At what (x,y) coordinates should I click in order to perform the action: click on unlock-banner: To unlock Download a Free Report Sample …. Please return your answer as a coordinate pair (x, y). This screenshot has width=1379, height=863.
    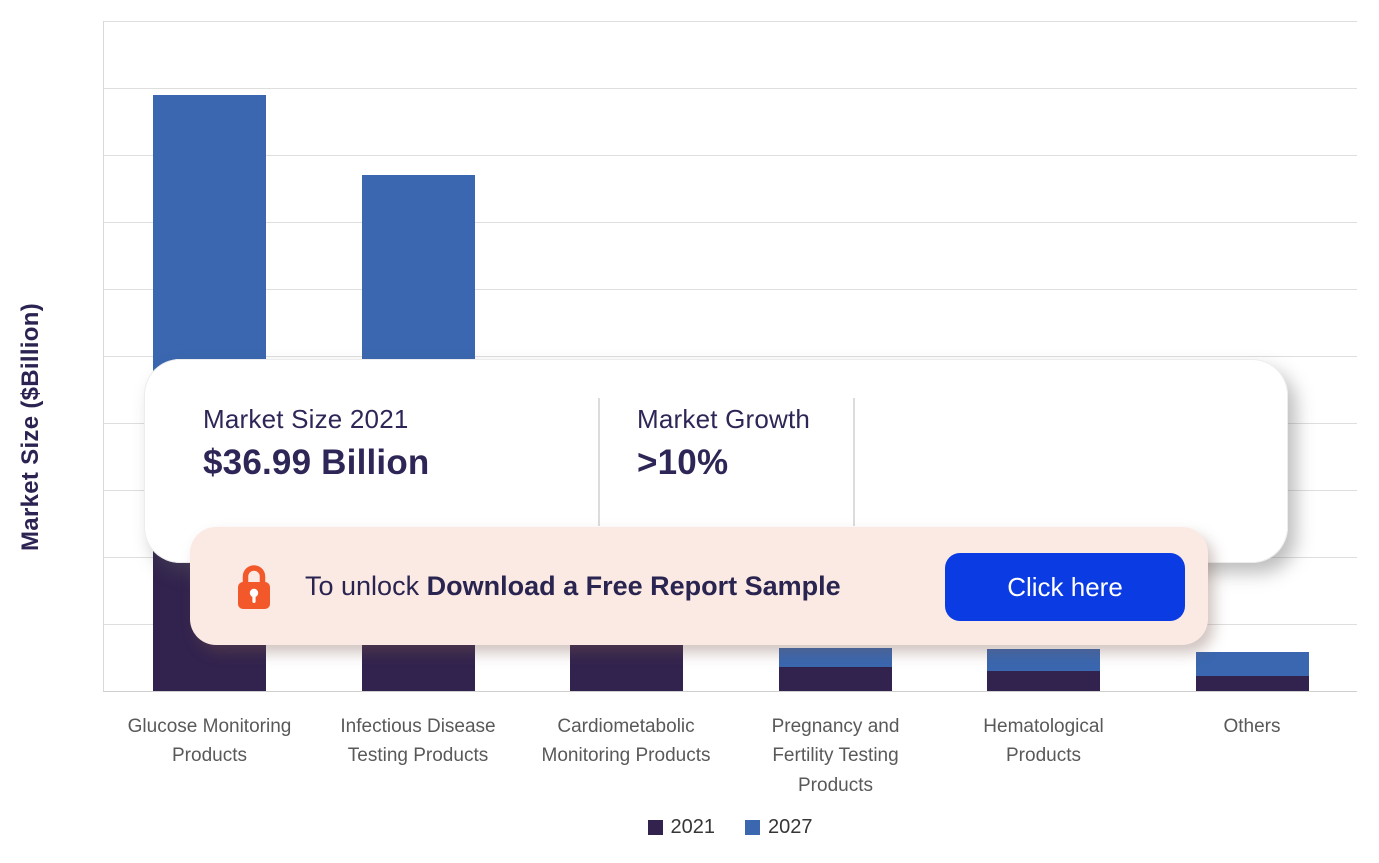
    Looking at the image, I should click on (699, 586).